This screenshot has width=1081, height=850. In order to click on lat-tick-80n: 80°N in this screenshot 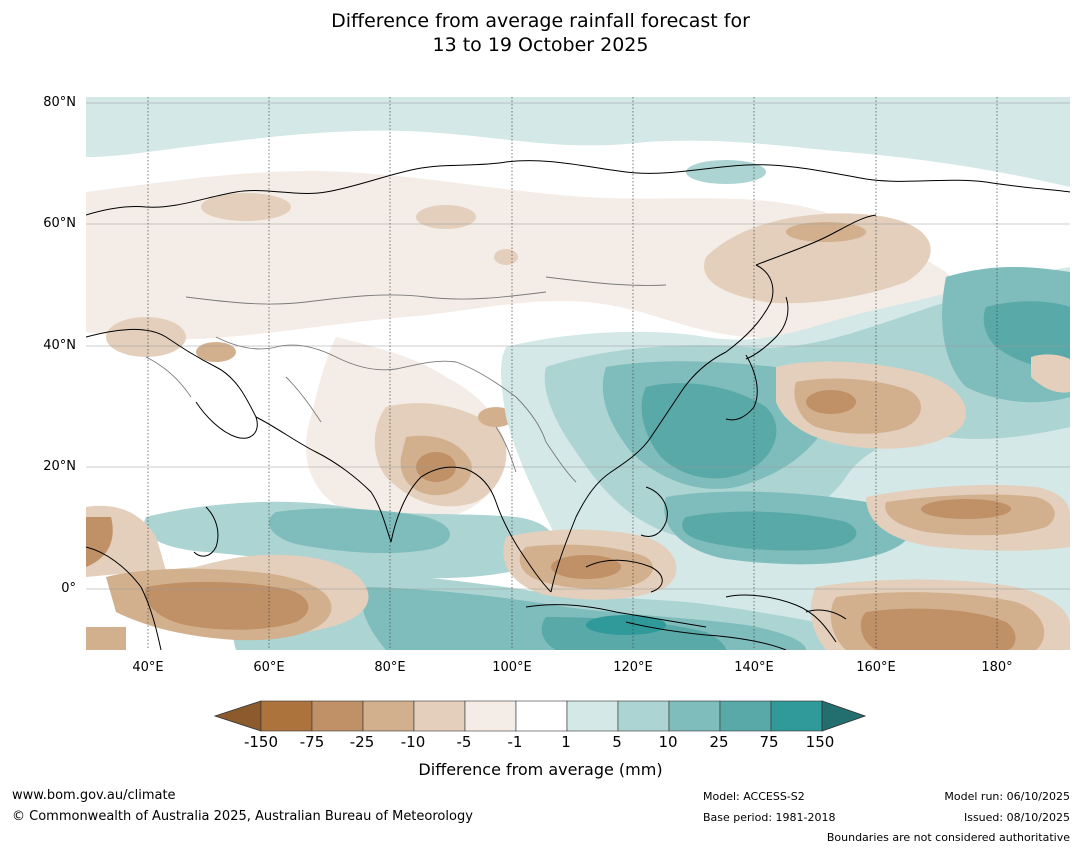, I will do `click(59, 102)`.